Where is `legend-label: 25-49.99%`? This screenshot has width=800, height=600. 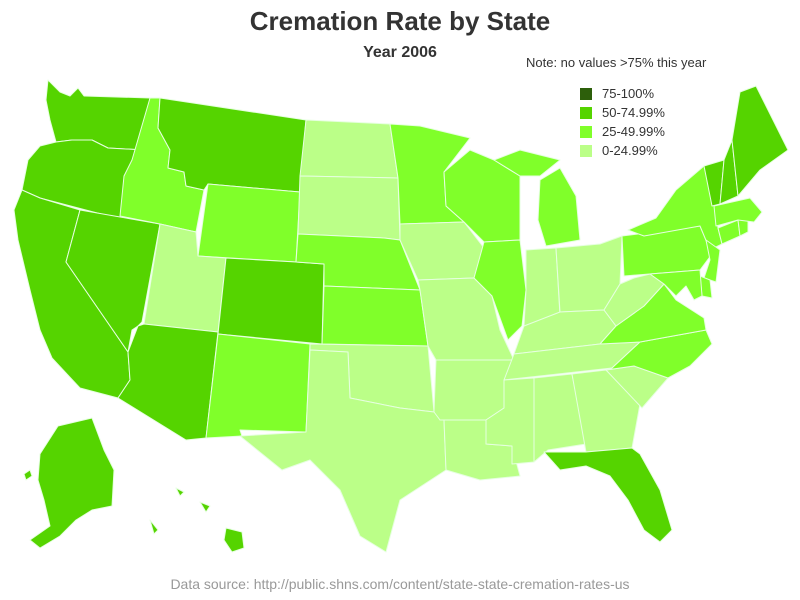
legend-label: 25-49.99% is located at coordinates (633, 131).